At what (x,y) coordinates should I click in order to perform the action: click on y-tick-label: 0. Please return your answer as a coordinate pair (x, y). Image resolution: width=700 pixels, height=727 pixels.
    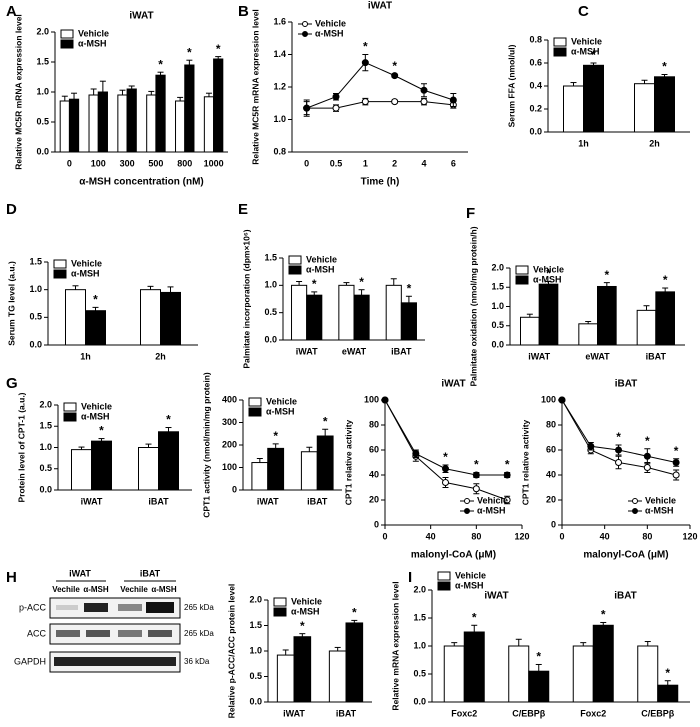
    Looking at the image, I should click on (553, 524).